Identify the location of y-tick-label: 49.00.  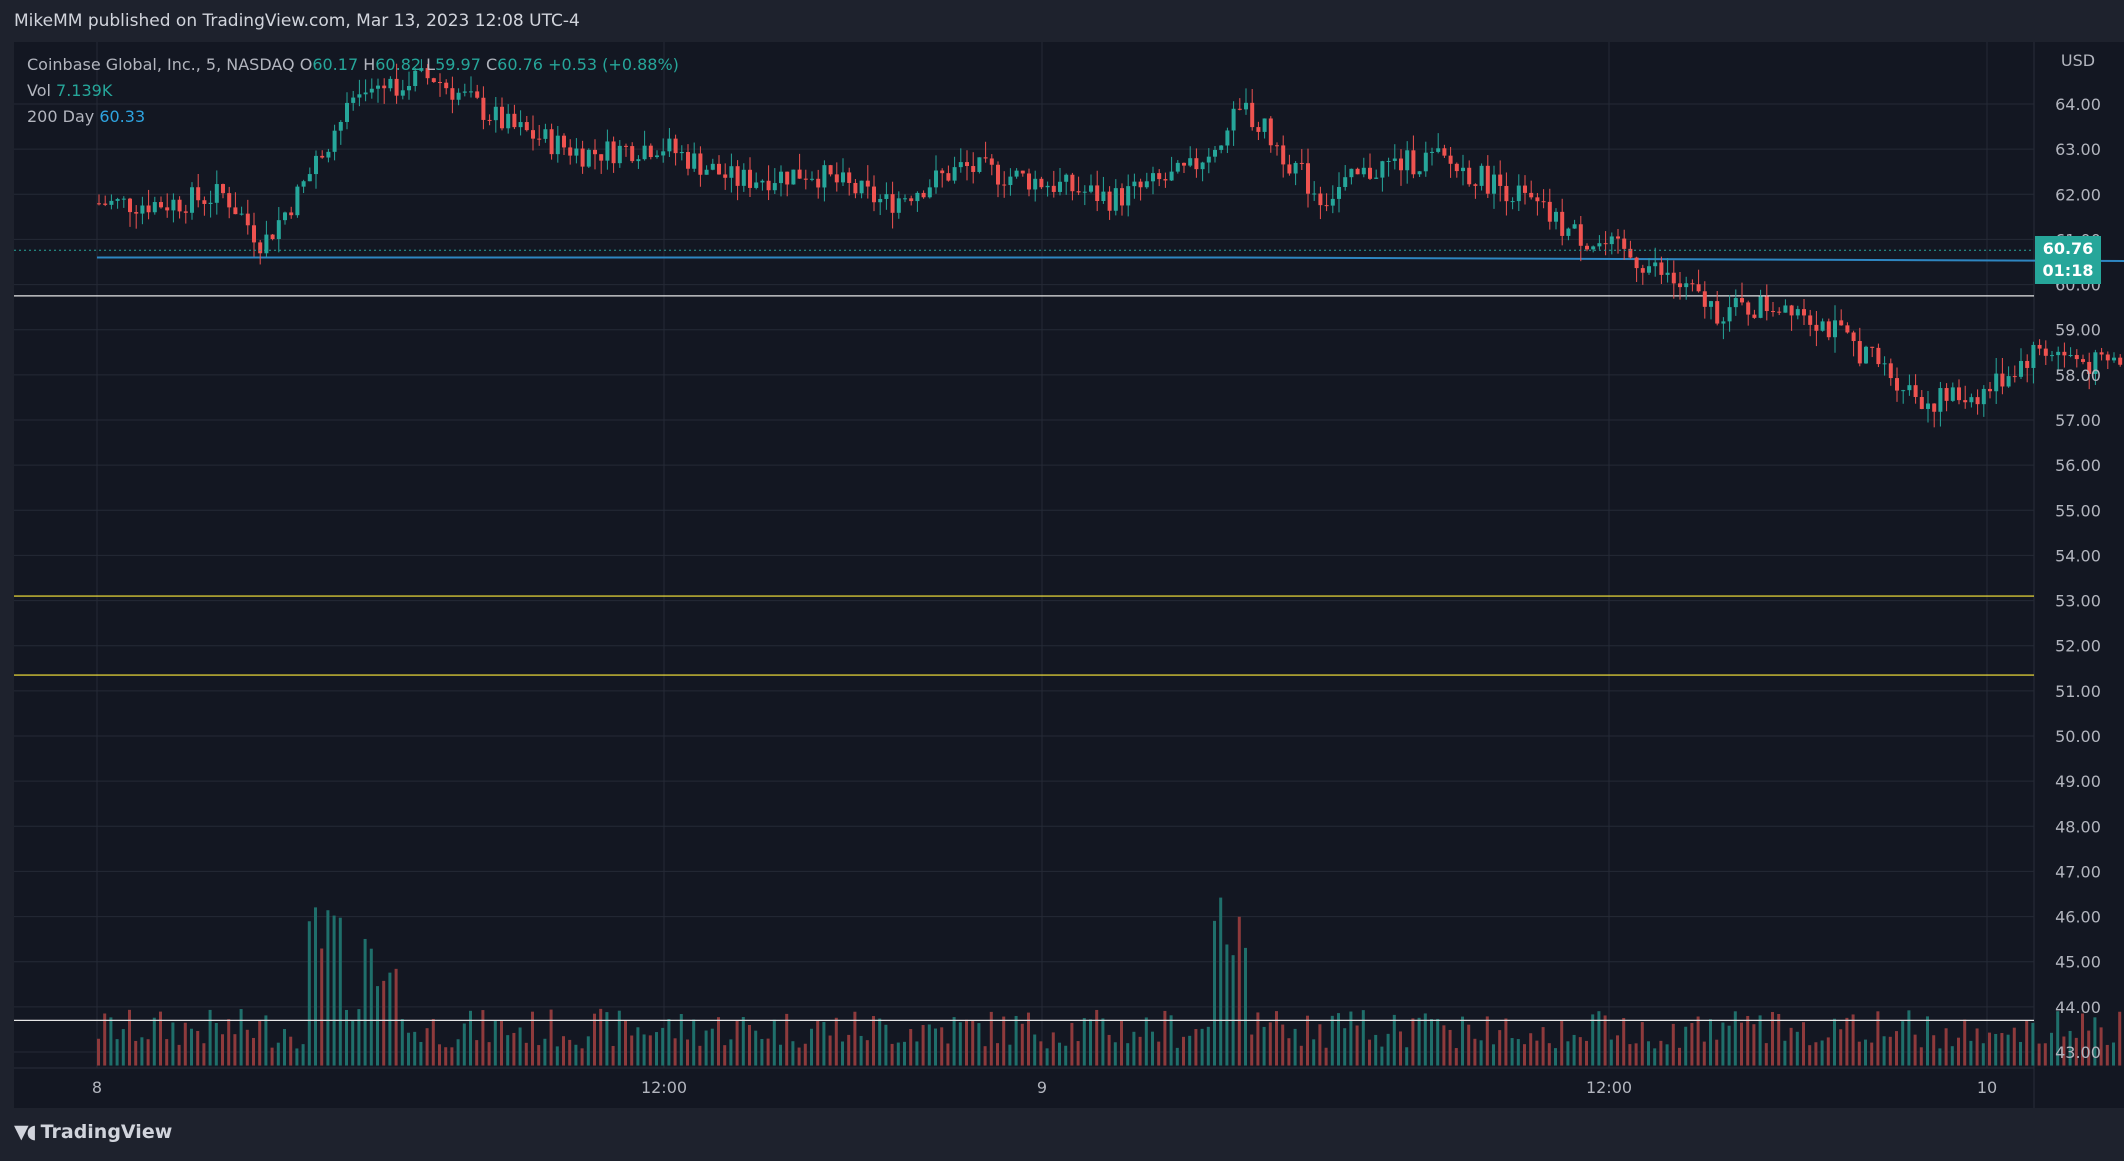
(2078, 781).